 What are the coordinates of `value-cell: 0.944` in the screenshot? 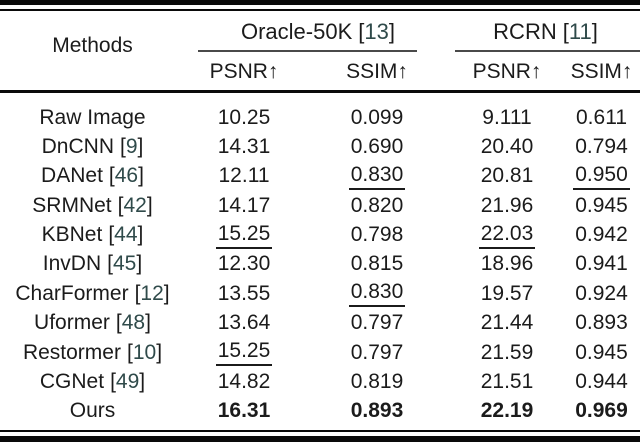 It's located at (601, 382).